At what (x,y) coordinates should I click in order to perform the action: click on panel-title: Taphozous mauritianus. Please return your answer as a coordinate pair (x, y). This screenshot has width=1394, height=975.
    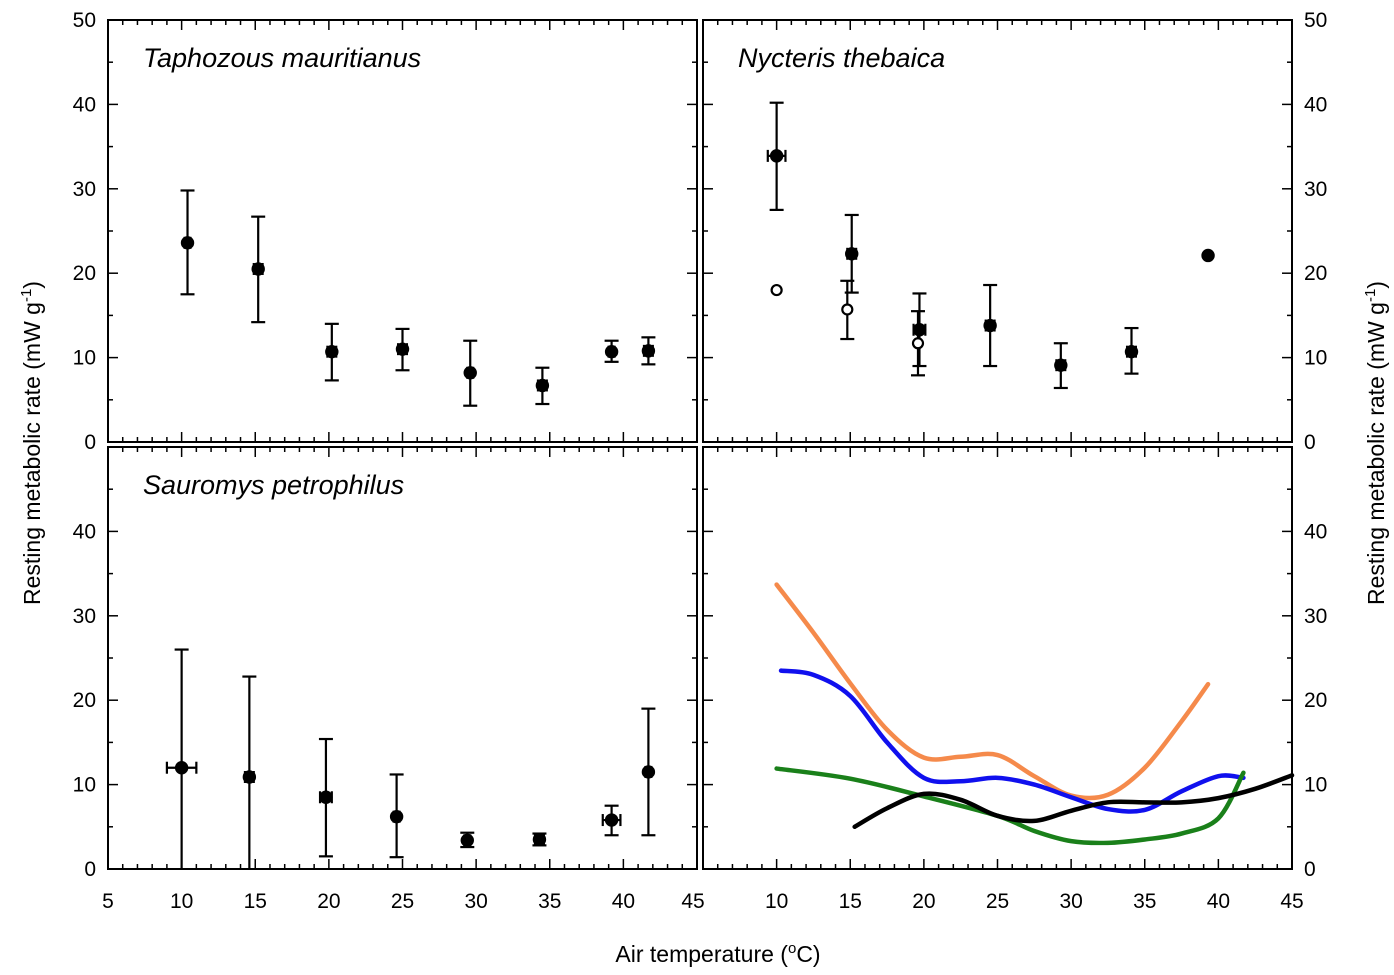
    Looking at the image, I should click on (282, 58).